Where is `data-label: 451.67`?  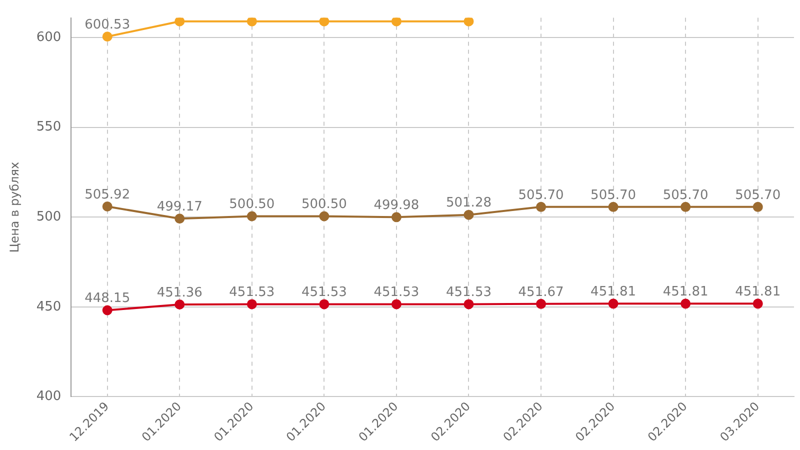
data-label: 451.67 is located at coordinates (541, 292).